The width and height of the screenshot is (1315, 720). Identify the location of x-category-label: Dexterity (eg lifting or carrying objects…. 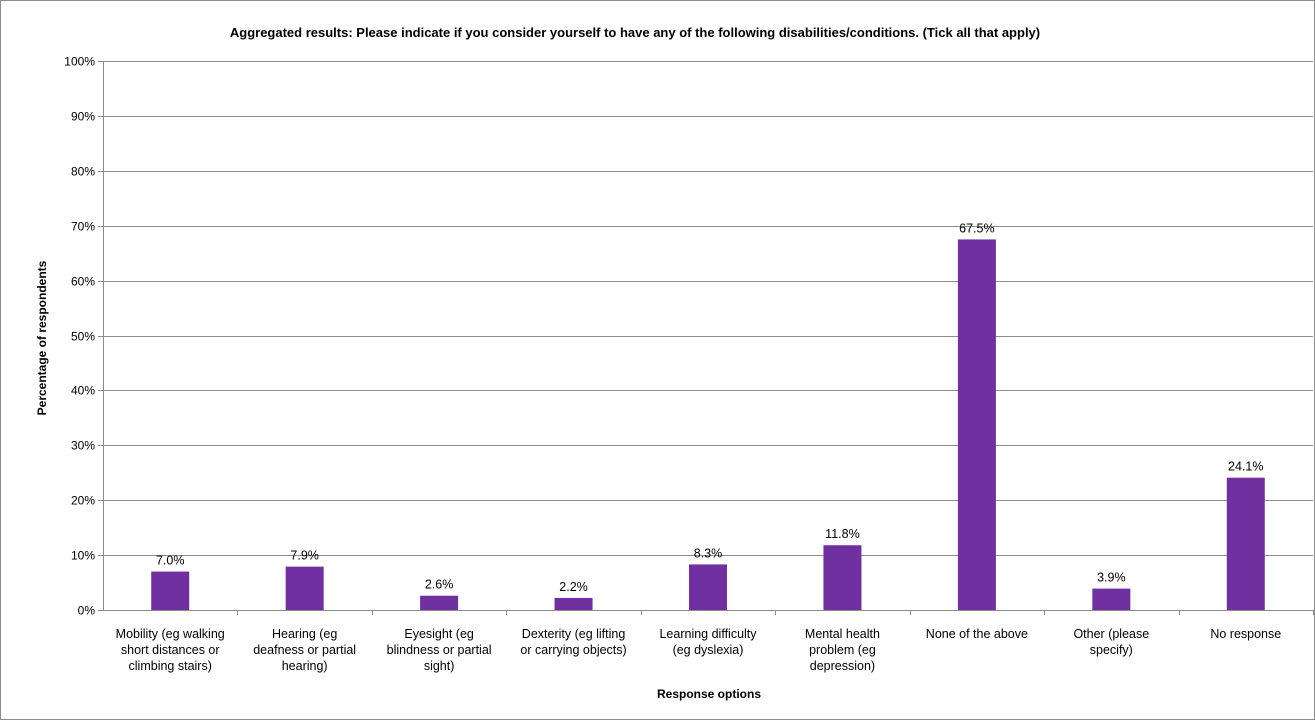
(573, 642).